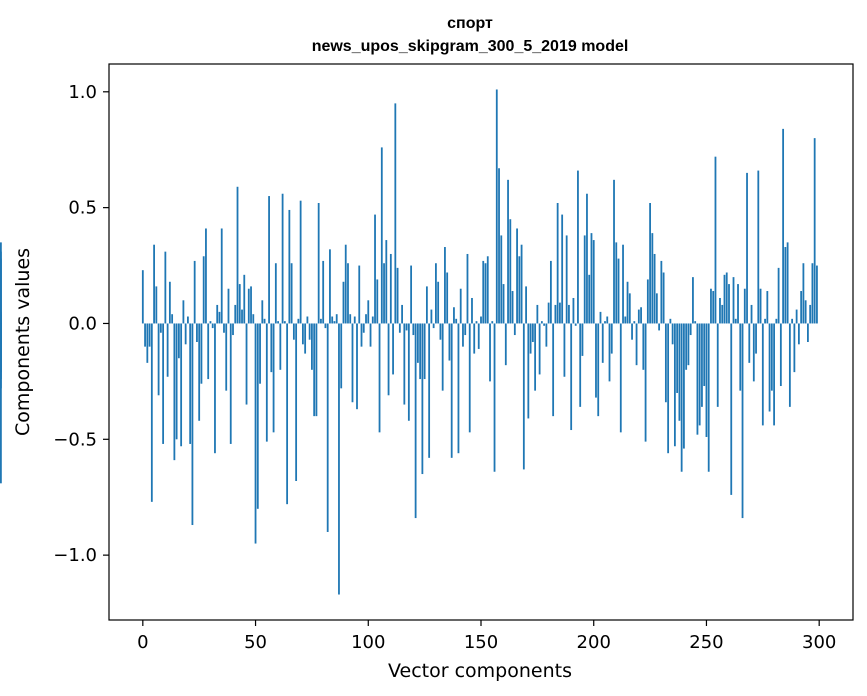 The height and width of the screenshot is (696, 867). Describe the element at coordinates (82, 323) in the screenshot. I see `y-tick-label: 0.0` at that location.